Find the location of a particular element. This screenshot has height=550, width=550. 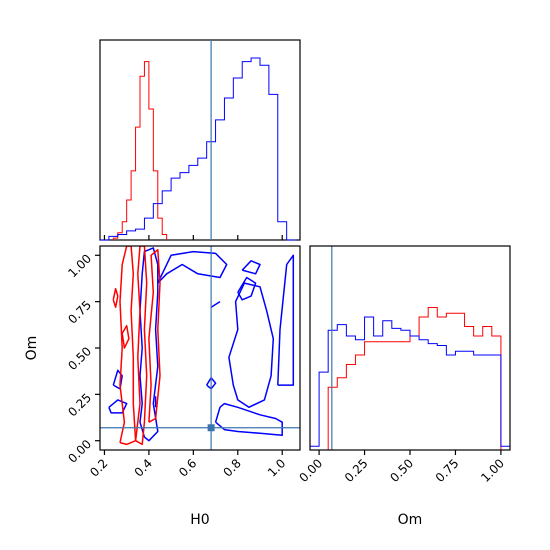

x-axis-label-h0: H0 is located at coordinates (199, 520).